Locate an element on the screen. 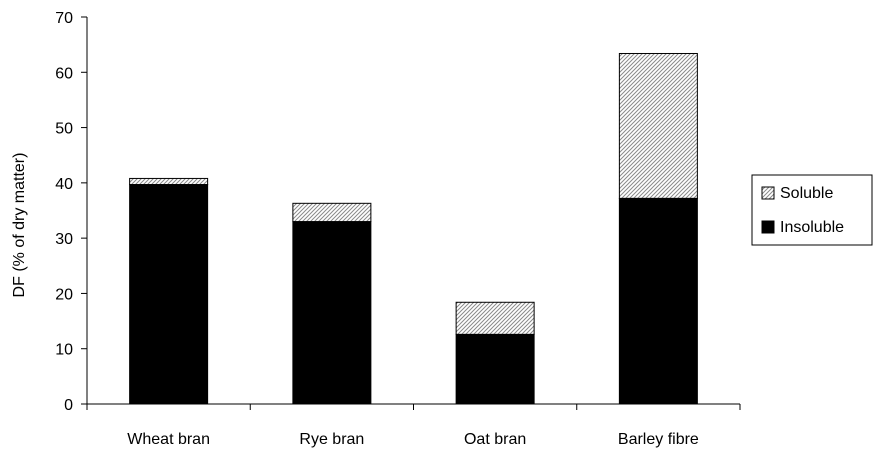 This screenshot has width=873, height=450. bar-rye-bran-insoluble is located at coordinates (332, 313).